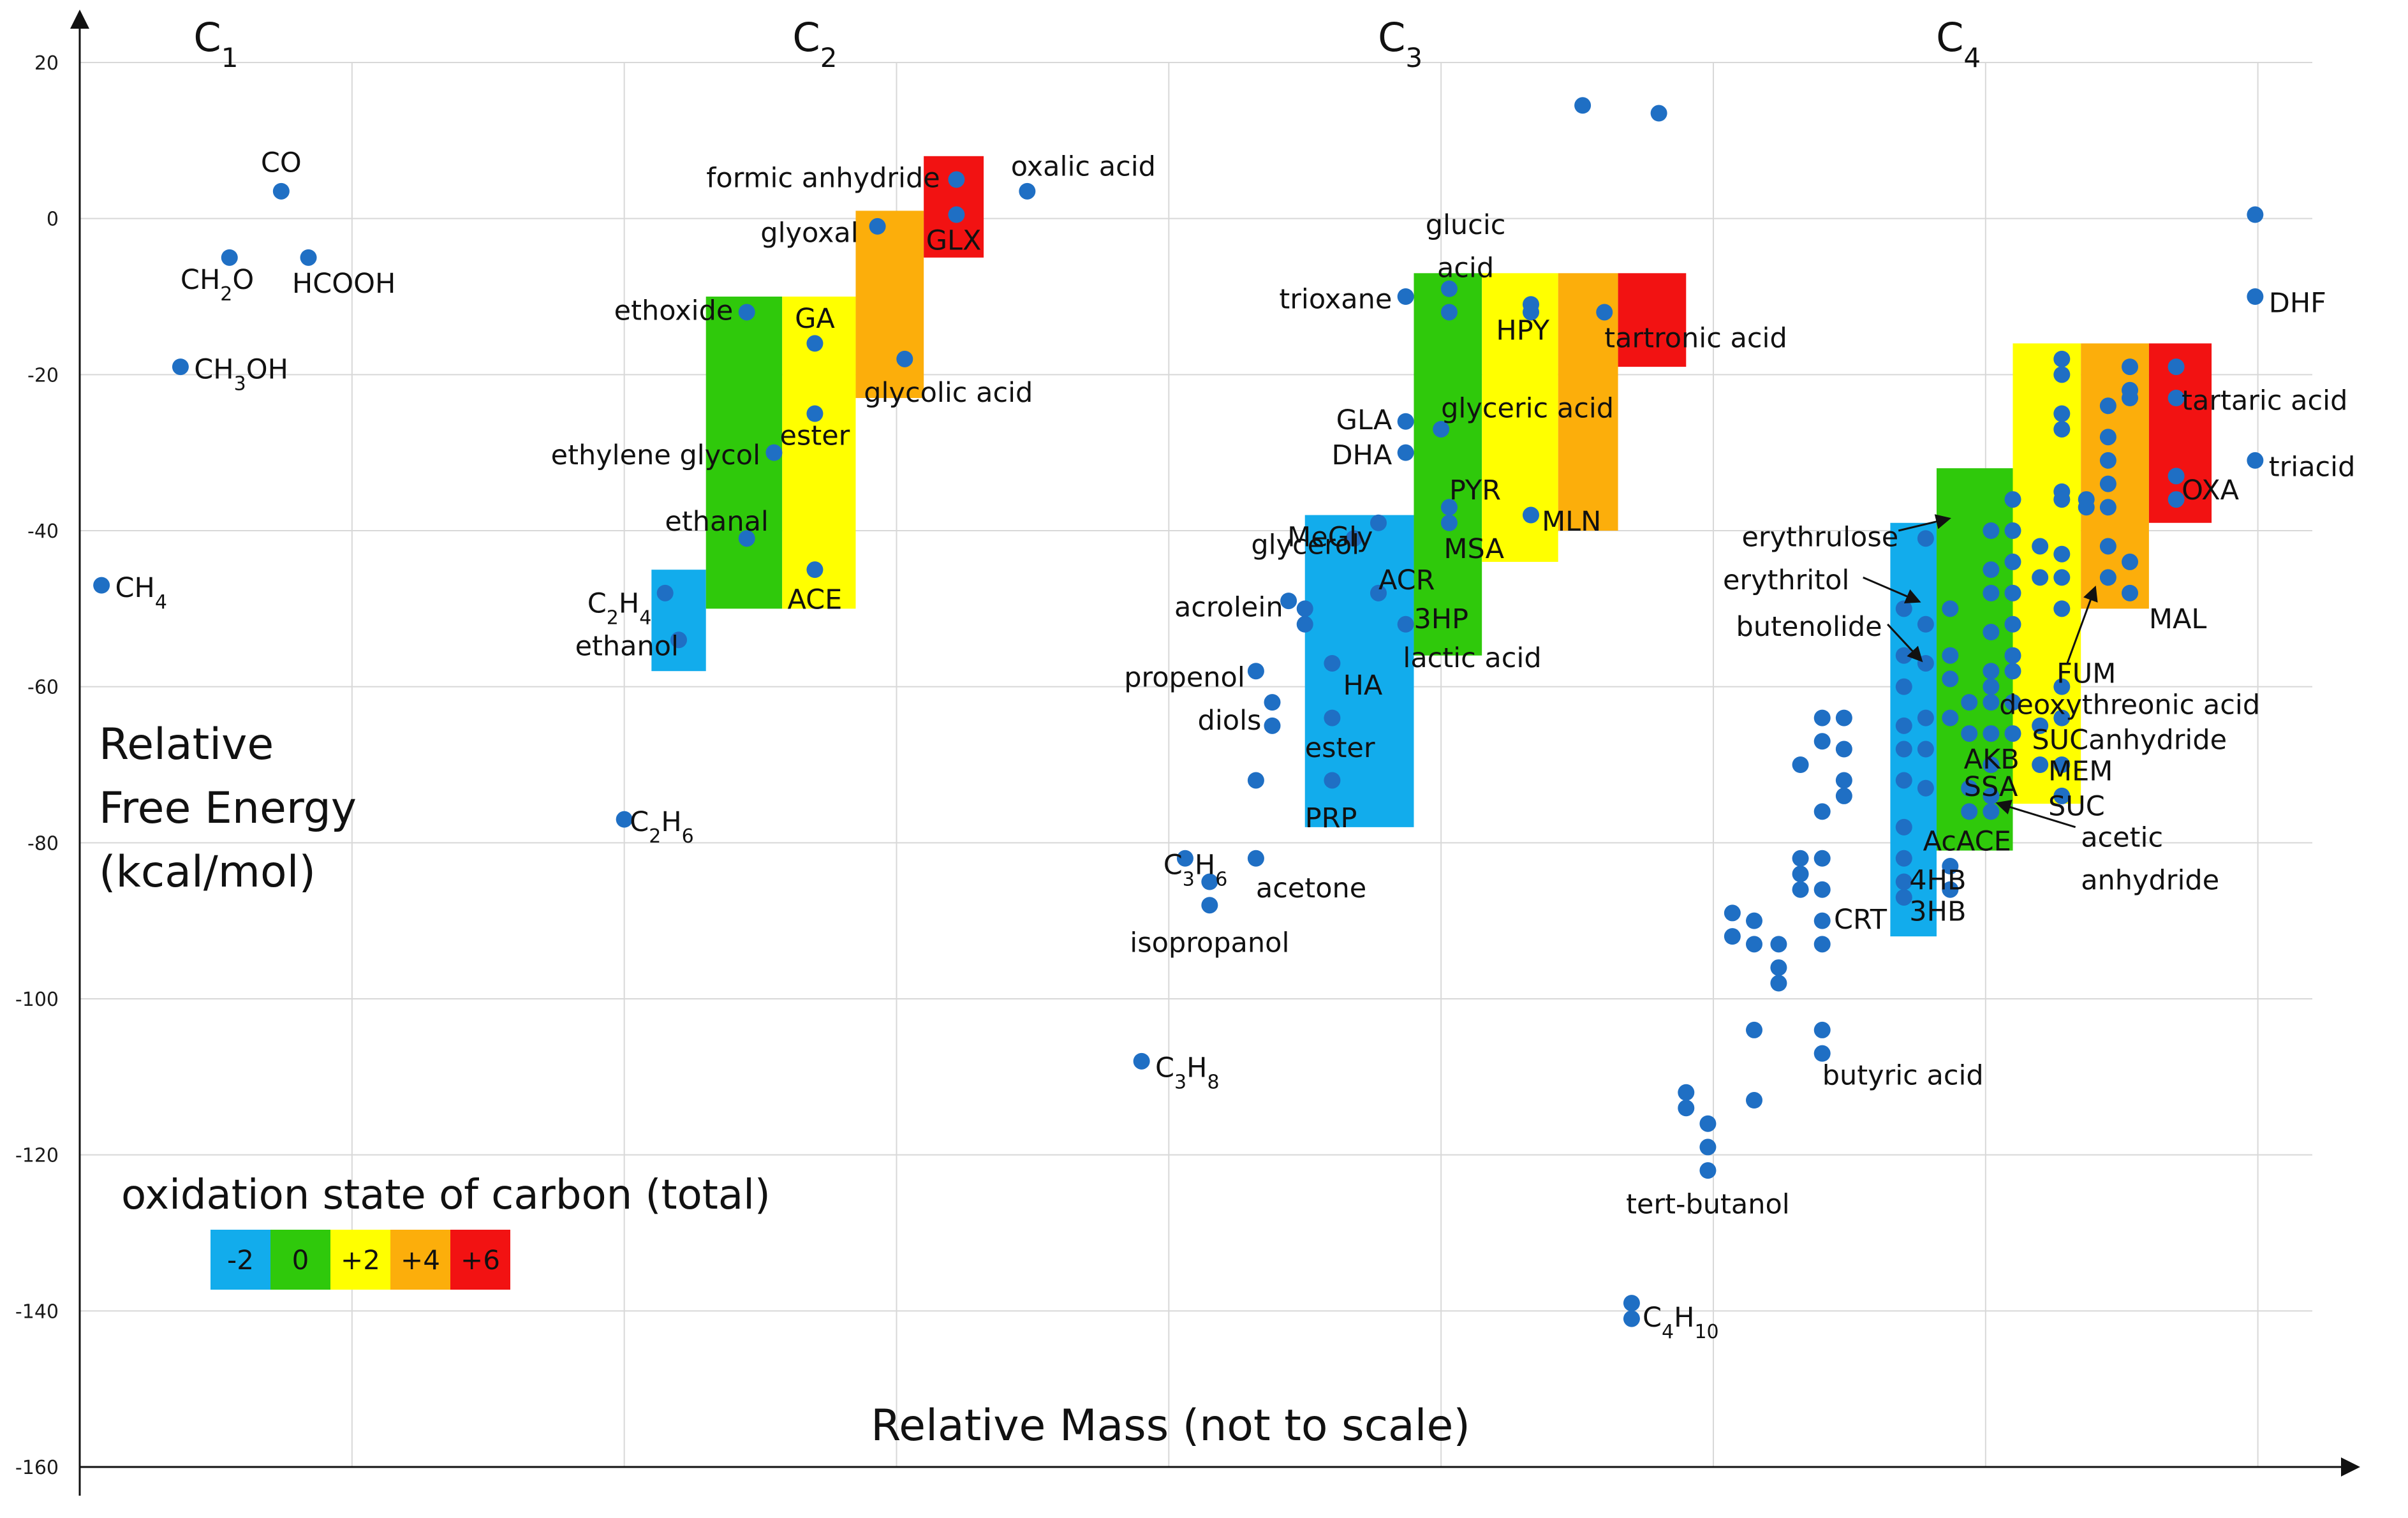 This screenshot has height=1518, width=2408. I want to click on point-label: CO, so click(281, 163).